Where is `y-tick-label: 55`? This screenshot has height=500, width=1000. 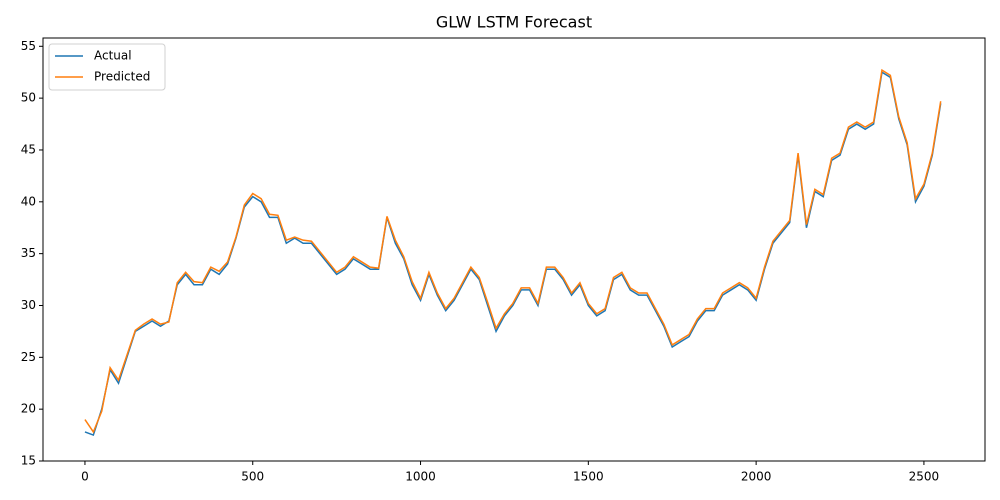 y-tick-label: 55 is located at coordinates (28, 46).